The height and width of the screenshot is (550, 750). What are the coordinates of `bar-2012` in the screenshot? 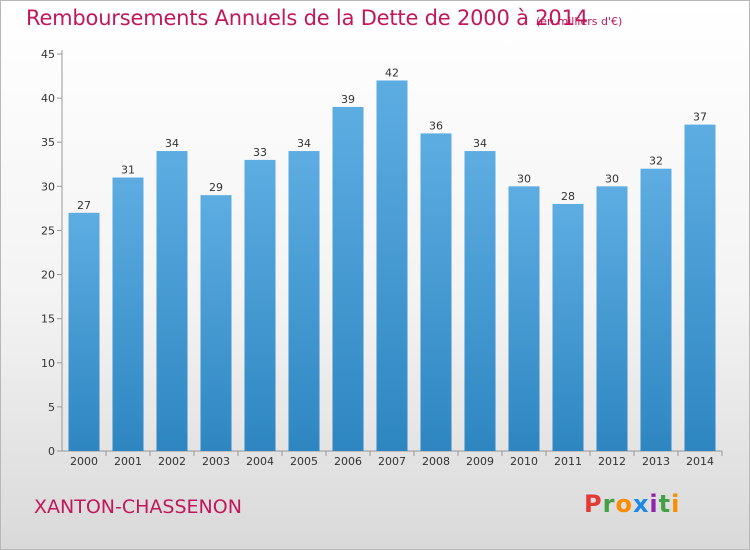 It's located at (612, 319).